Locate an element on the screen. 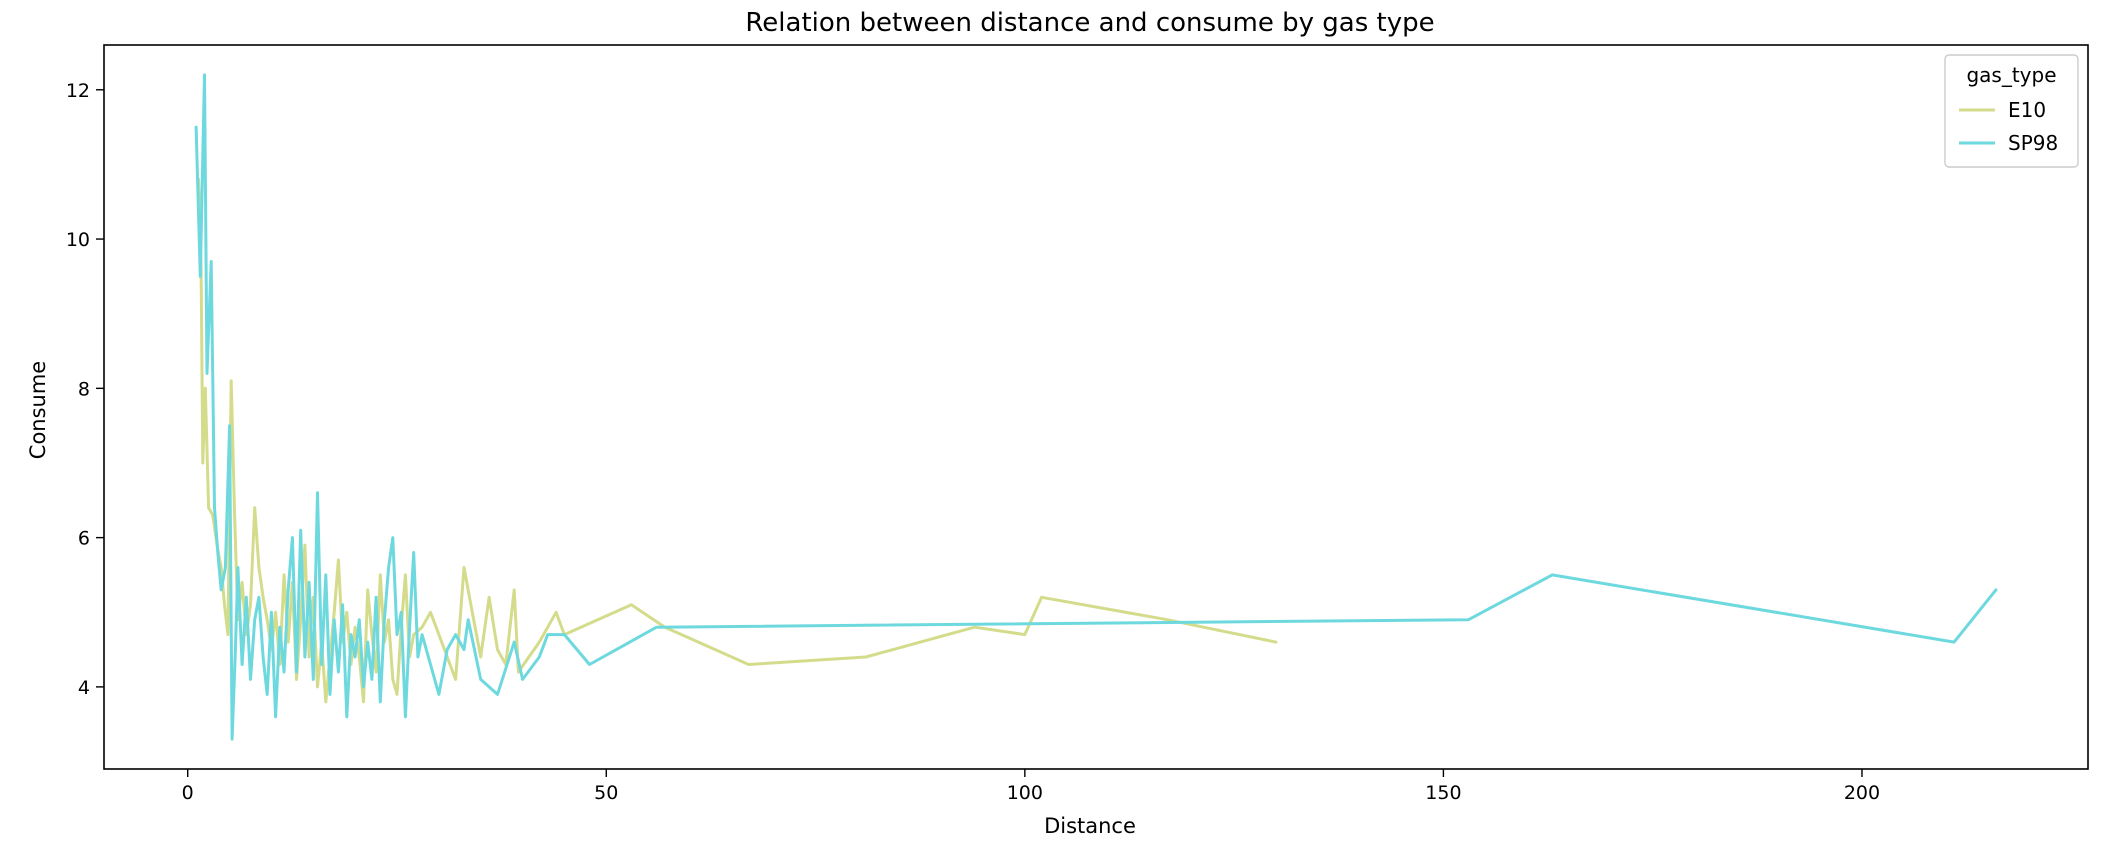  y-tick-label: 10 is located at coordinates (78, 240).